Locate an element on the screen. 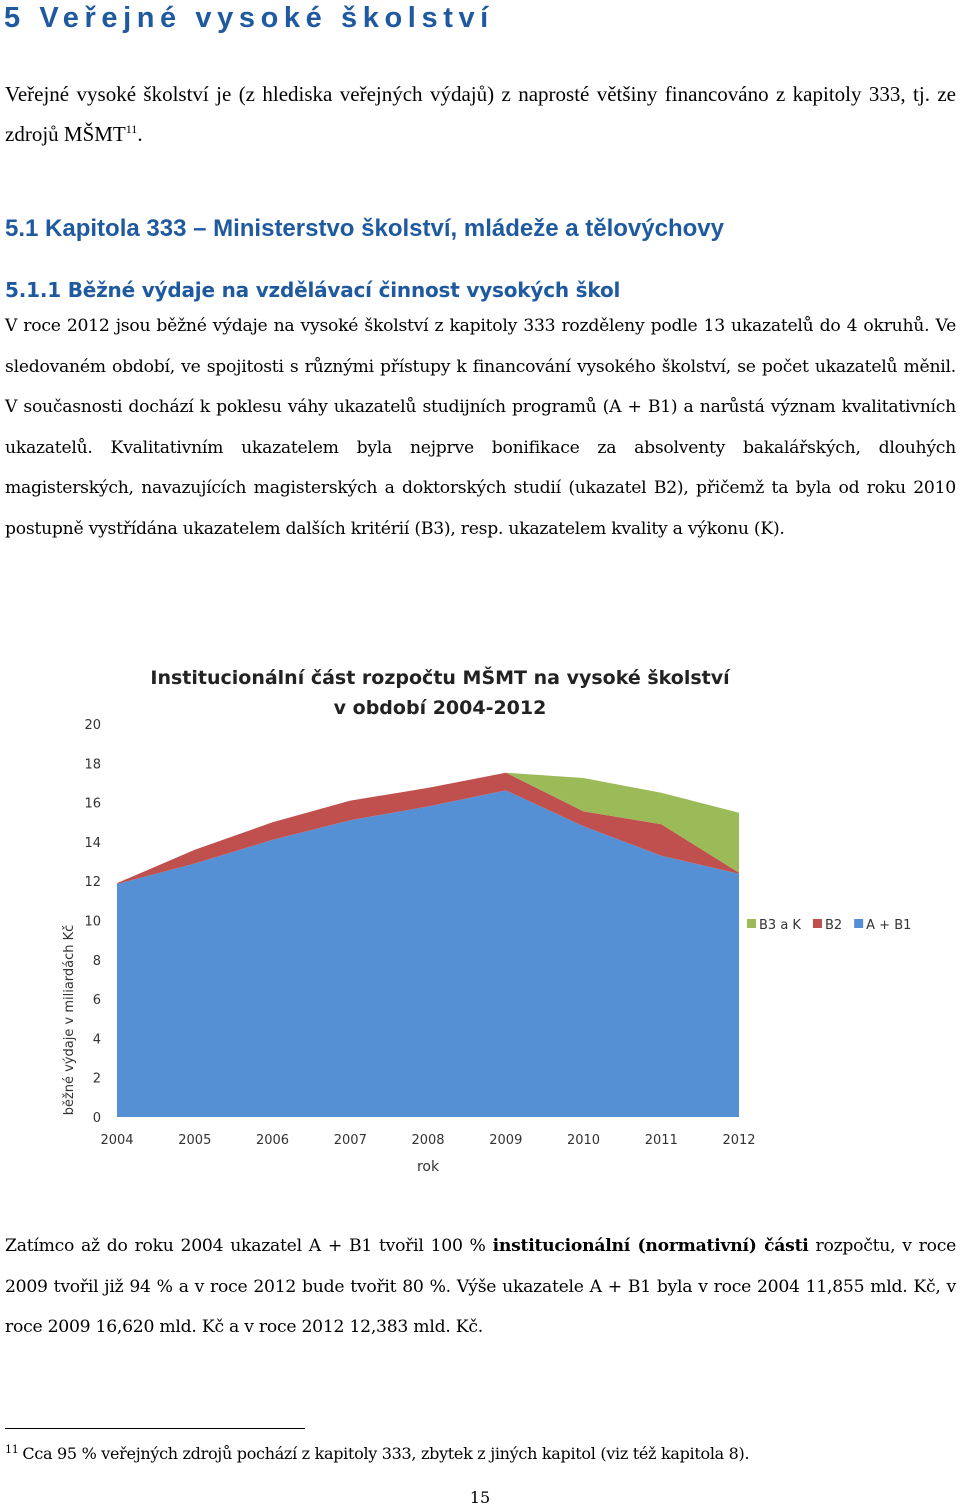 Image resolution: width=960 pixels, height=1510 pixels. x-tick-label: 2005 is located at coordinates (194, 1140).